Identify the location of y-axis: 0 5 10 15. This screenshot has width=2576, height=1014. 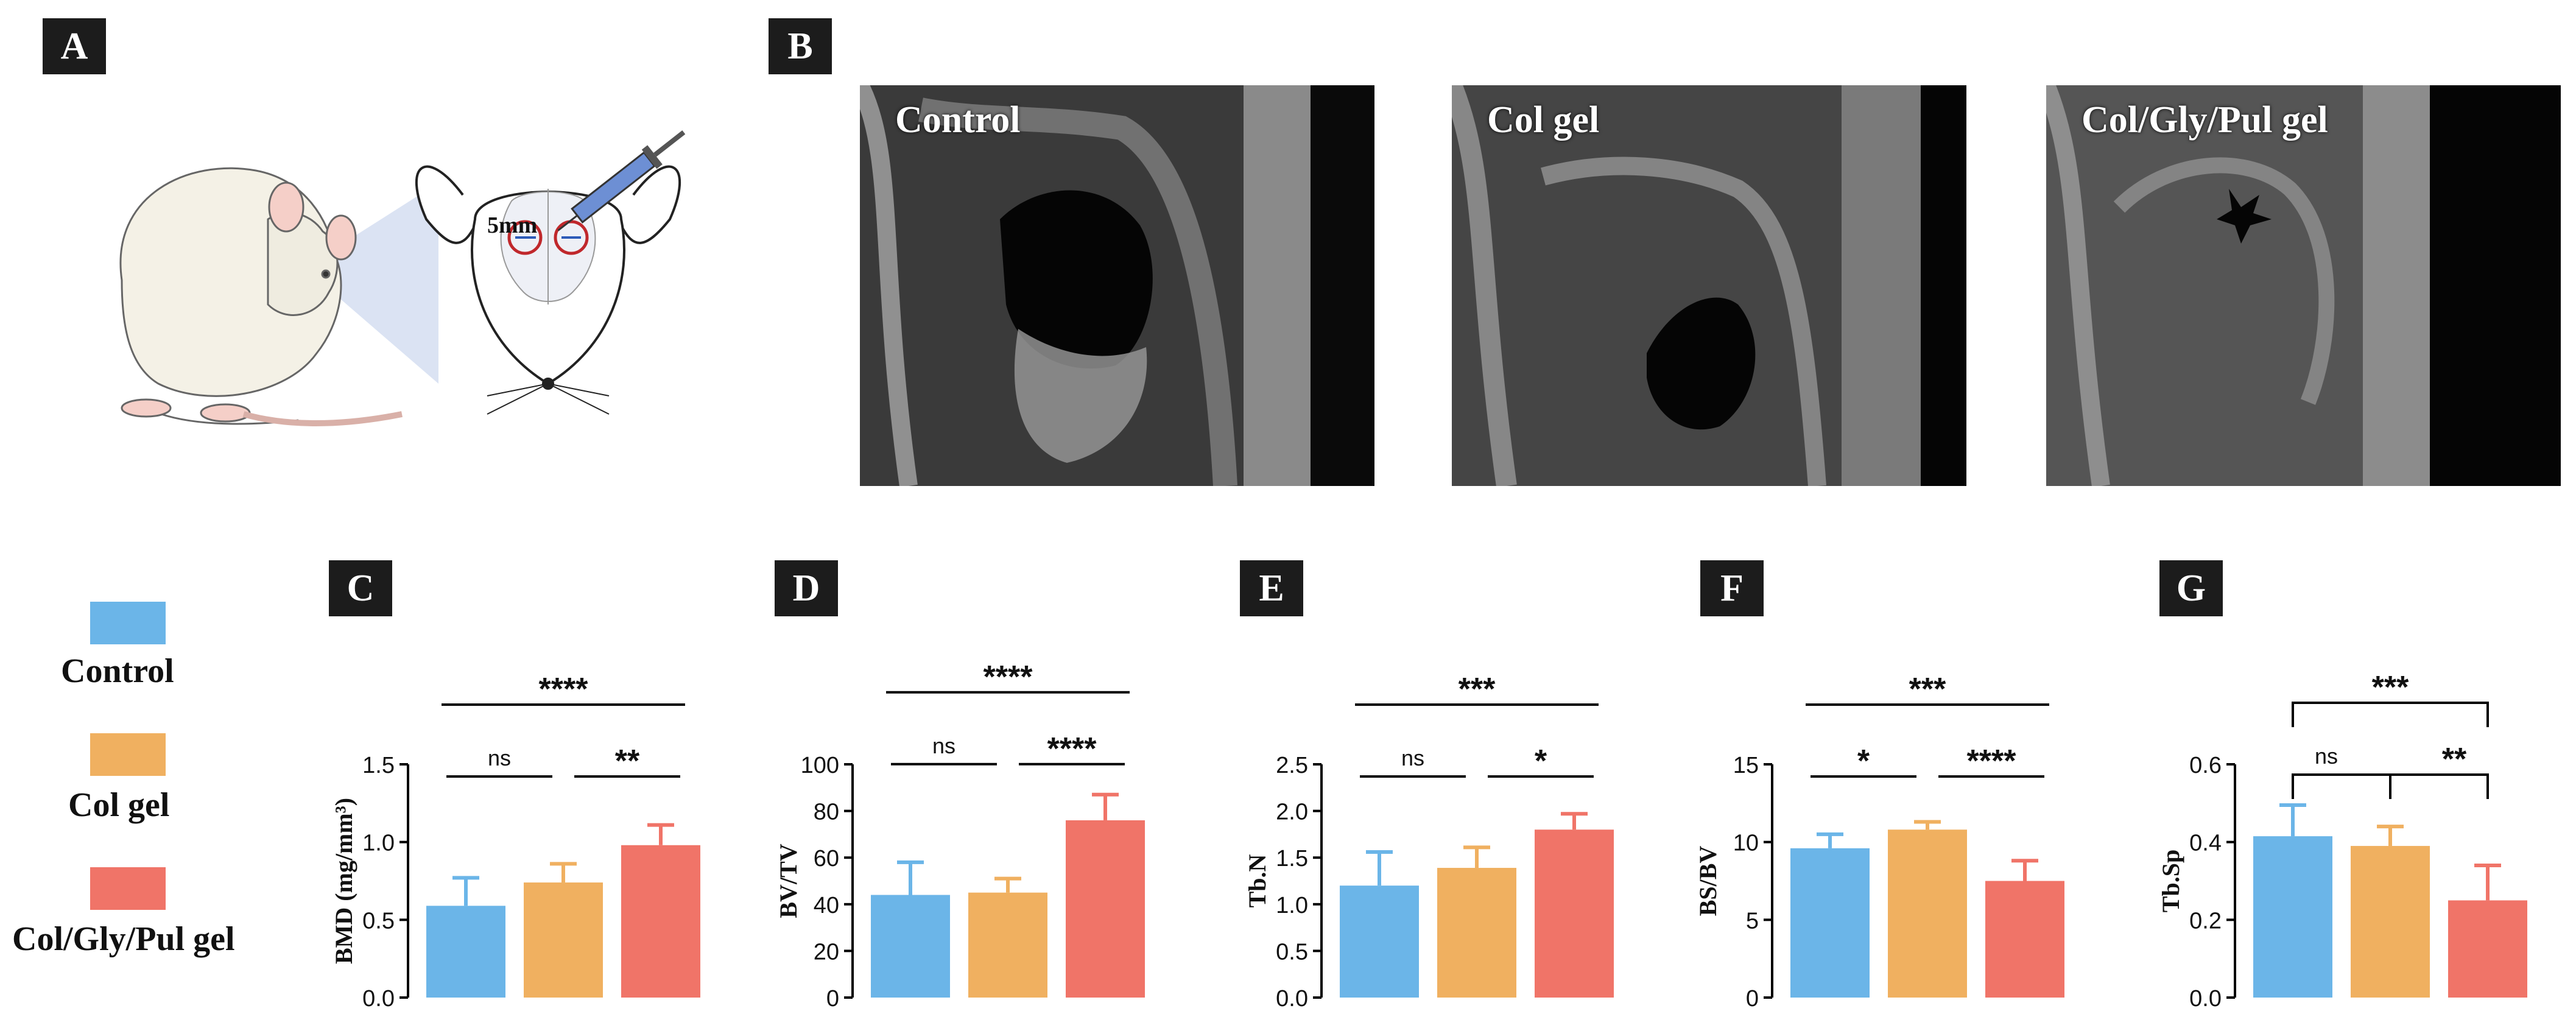
(1753, 882).